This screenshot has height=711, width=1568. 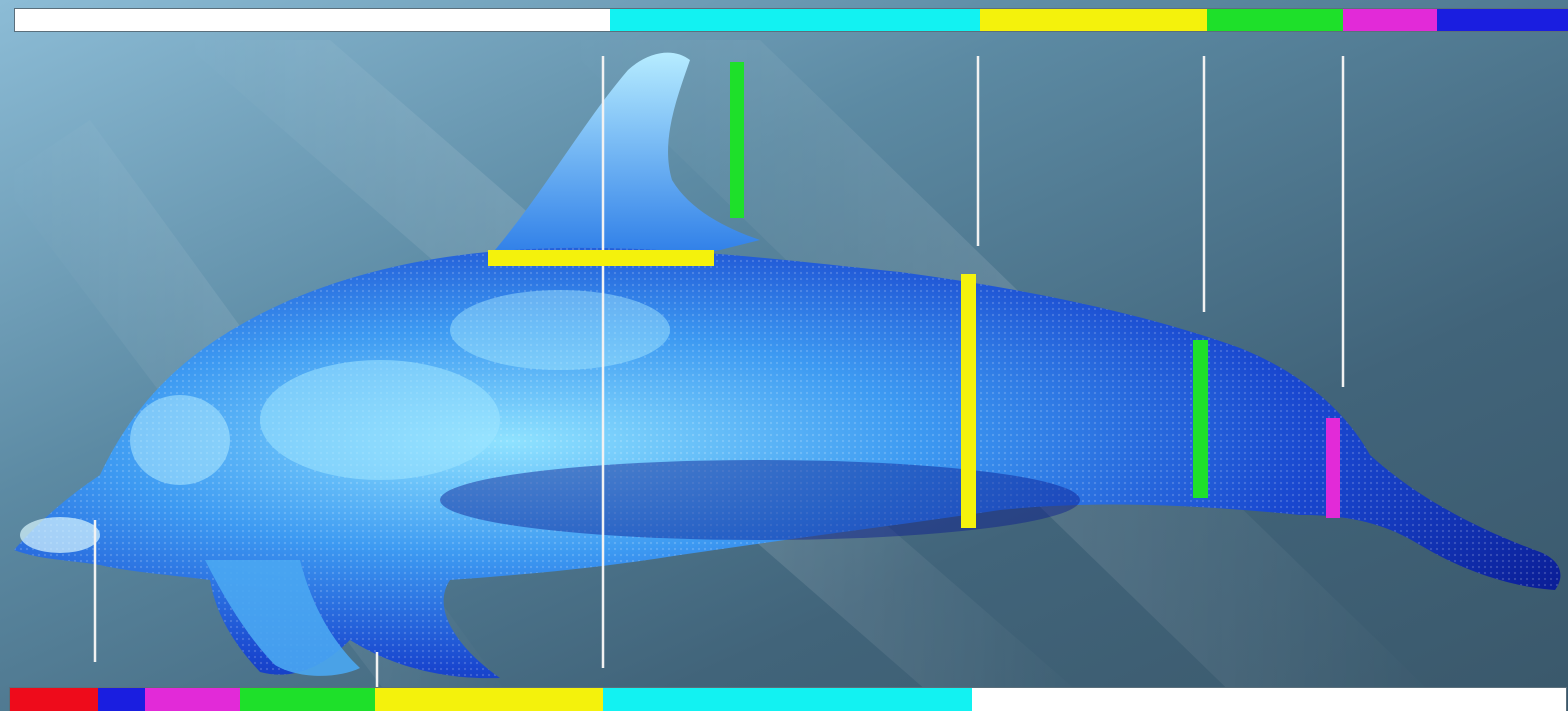 What do you see at coordinates (489, 699) in the screenshot?
I see `bottom-scale-segment-yellow` at bounding box center [489, 699].